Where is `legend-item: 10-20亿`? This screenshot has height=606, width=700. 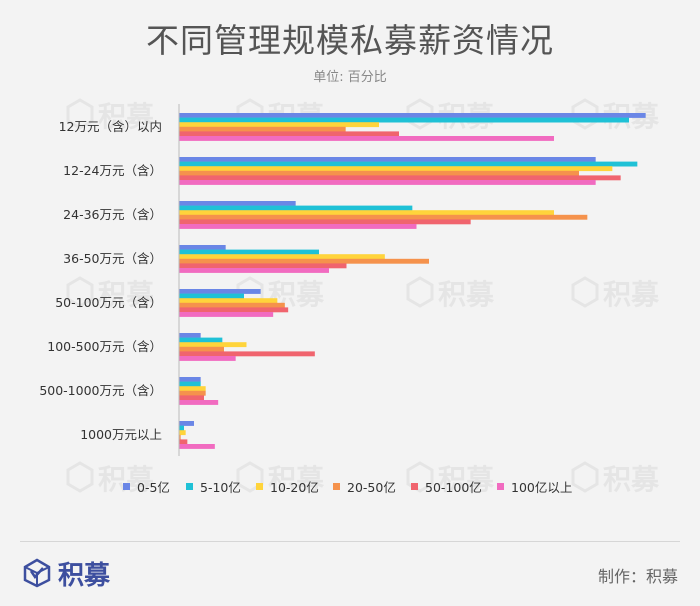 legend-item: 10-20亿 is located at coordinates (287, 487).